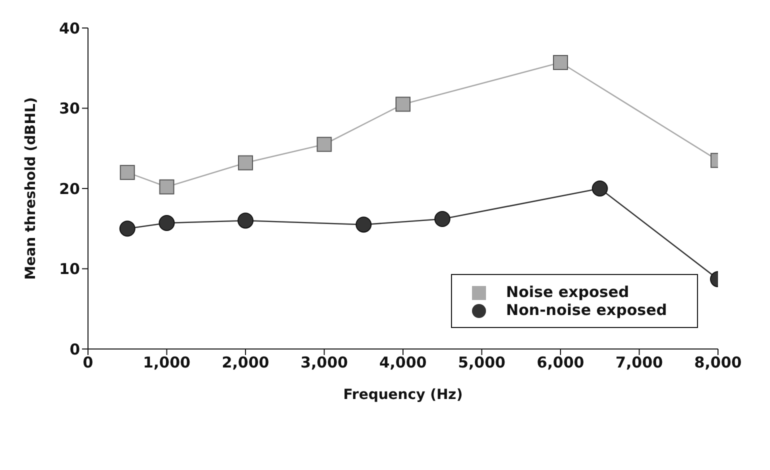 This screenshot has height=470, width=770. What do you see at coordinates (482, 363) in the screenshot?
I see `x-tick-label: 5,000` at bounding box center [482, 363].